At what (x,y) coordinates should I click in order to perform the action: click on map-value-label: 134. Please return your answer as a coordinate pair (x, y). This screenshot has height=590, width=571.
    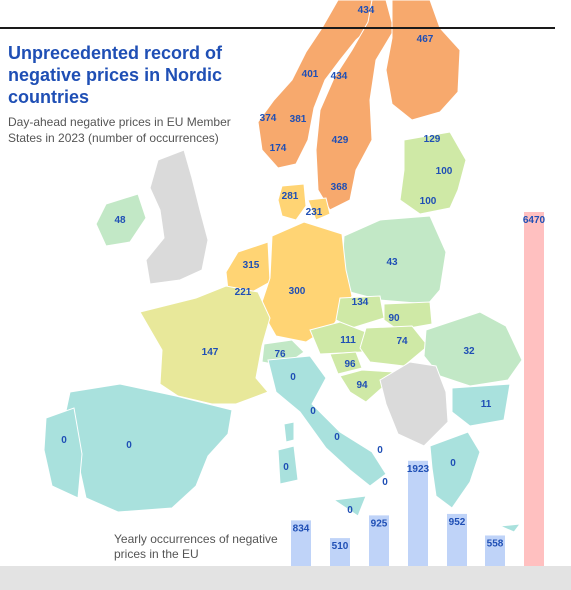
    Looking at the image, I should click on (360, 302).